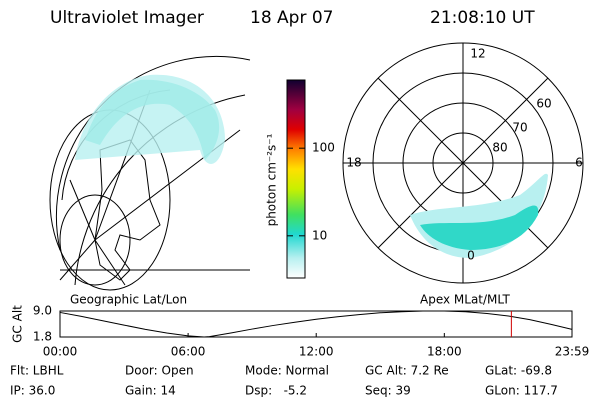 The image size is (600, 400). Describe the element at coordinates (188, 352) in the screenshot. I see `x-tick-label: 06:00` at that location.